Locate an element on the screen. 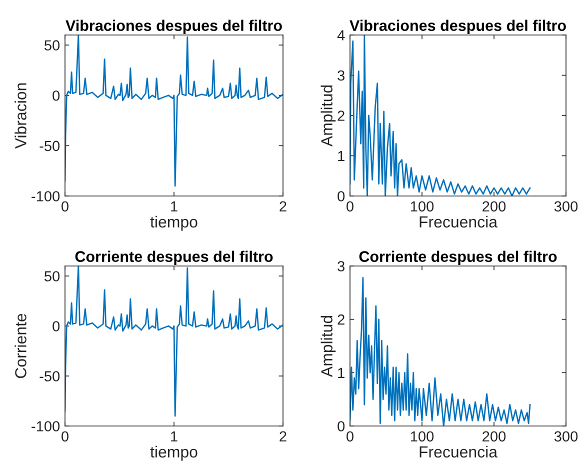 The image size is (579, 468). y-tick-label: 4 is located at coordinates (341, 35).